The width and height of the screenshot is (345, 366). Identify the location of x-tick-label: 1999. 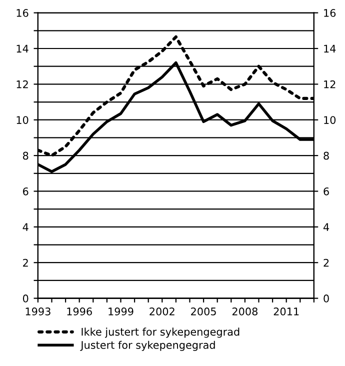
(121, 312).